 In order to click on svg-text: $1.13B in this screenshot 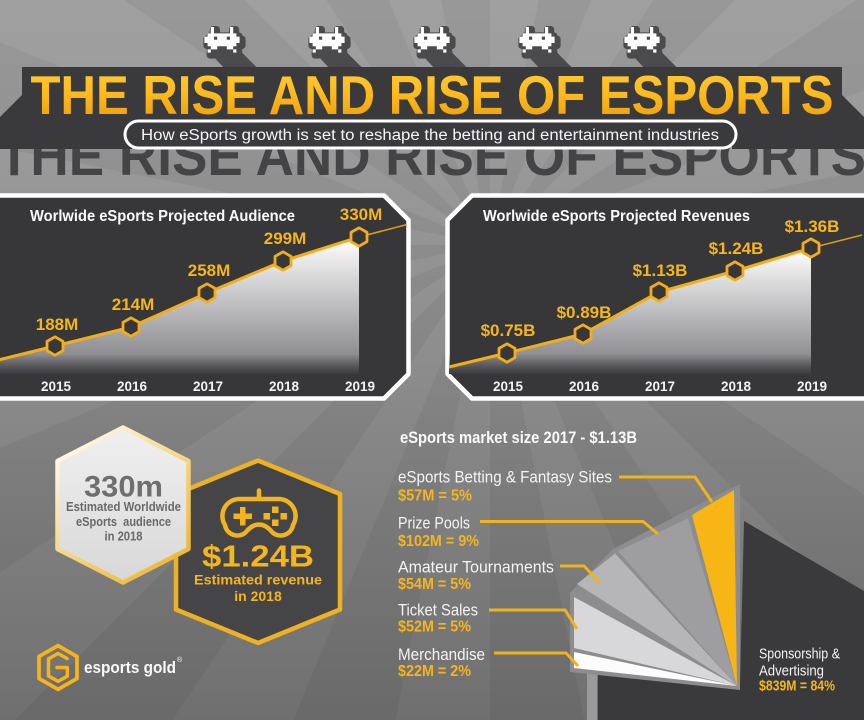, I will do `click(660, 270)`.